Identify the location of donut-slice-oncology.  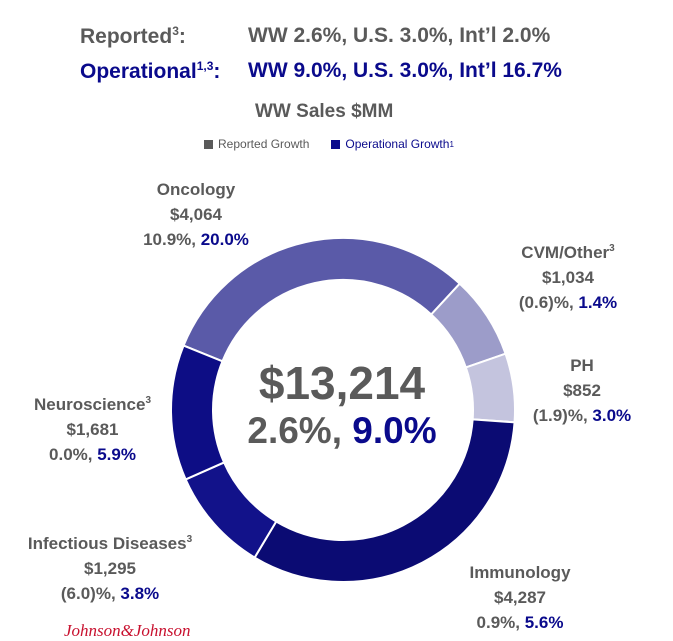
(322, 300).